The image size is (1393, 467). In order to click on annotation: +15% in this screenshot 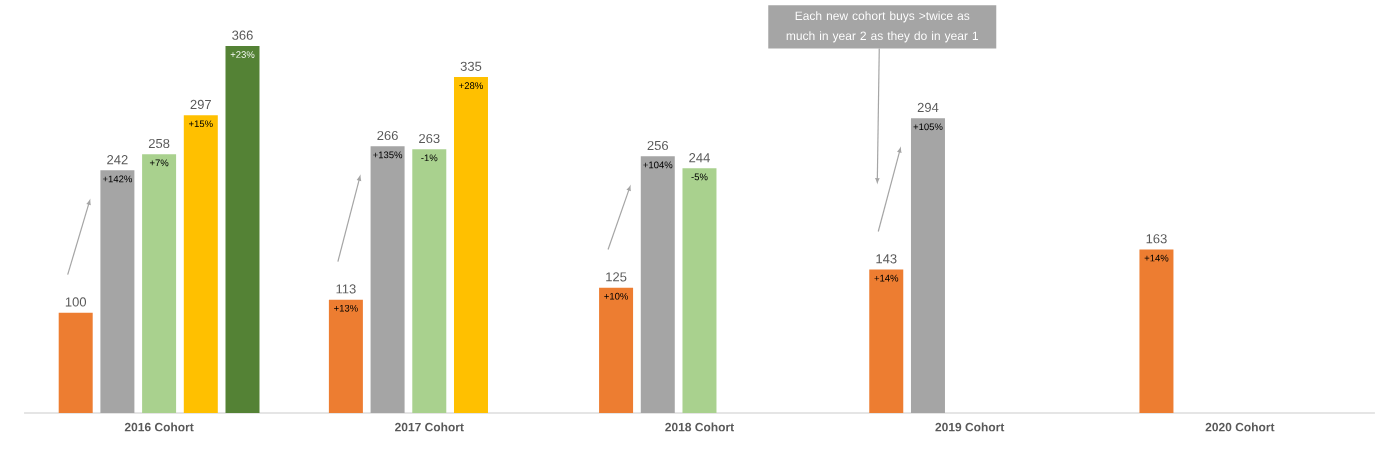, I will do `click(200, 124)`.